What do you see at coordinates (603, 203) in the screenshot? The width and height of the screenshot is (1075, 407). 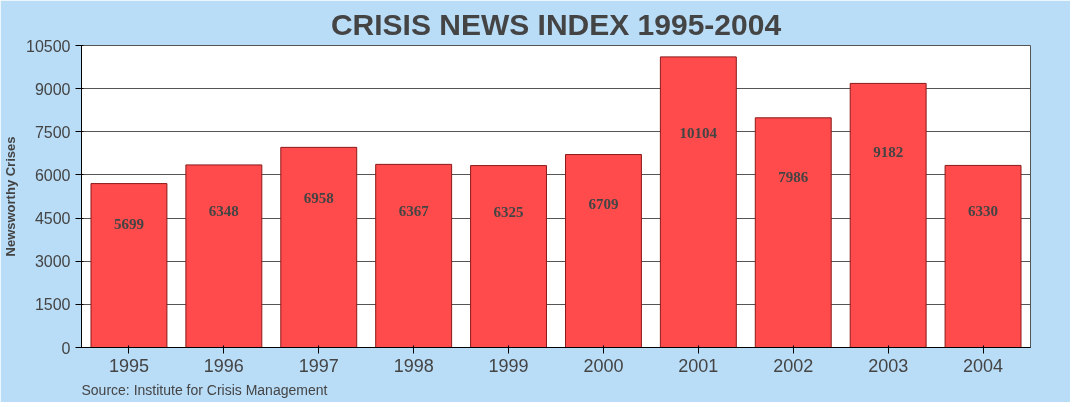 I see `data-label: 6709` at bounding box center [603, 203].